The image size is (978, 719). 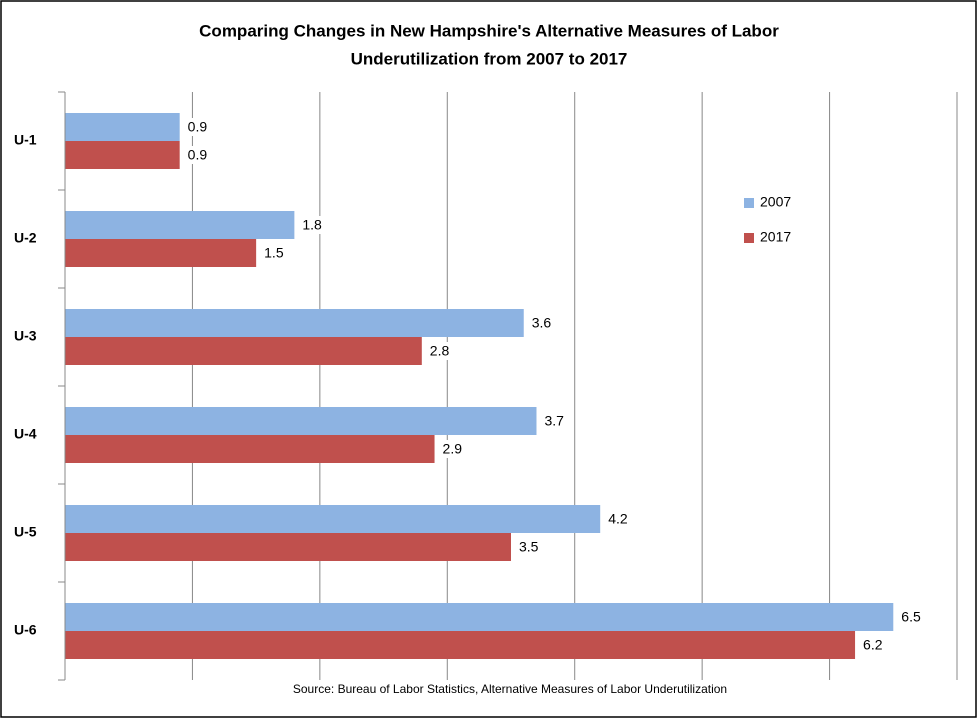 What do you see at coordinates (775, 237) in the screenshot?
I see `legend-label: 2017` at bounding box center [775, 237].